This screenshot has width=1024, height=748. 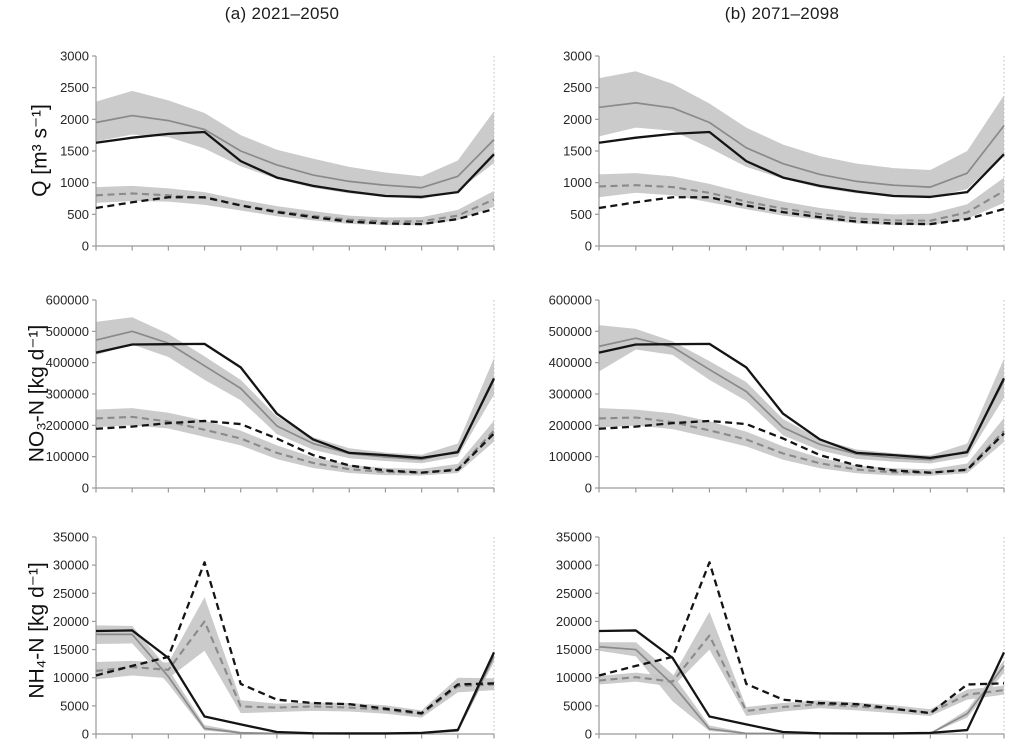 I want to click on chart-panel-a-nitrate: 0 100000 200000 300000 400000 500000 600000, so click(x=271, y=394).